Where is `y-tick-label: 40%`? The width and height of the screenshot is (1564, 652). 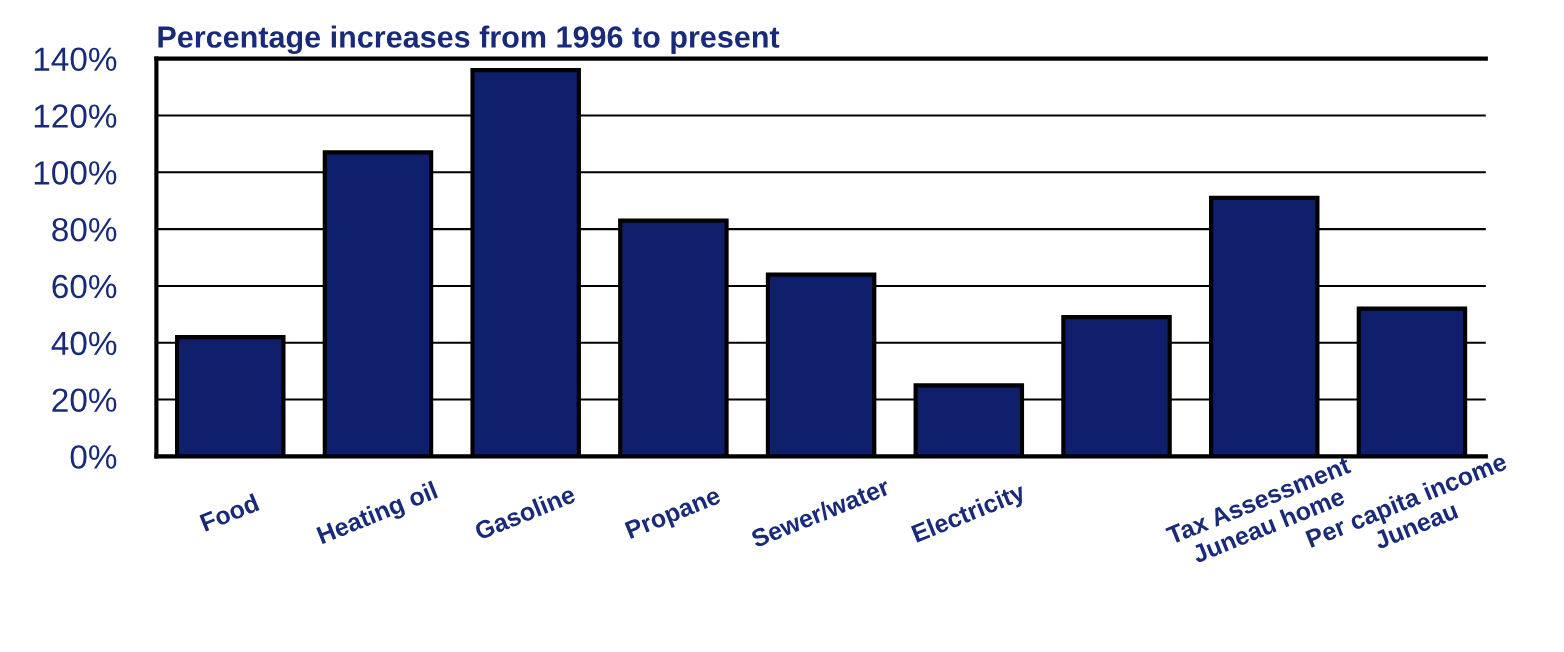 y-tick-label: 40% is located at coordinates (84, 343).